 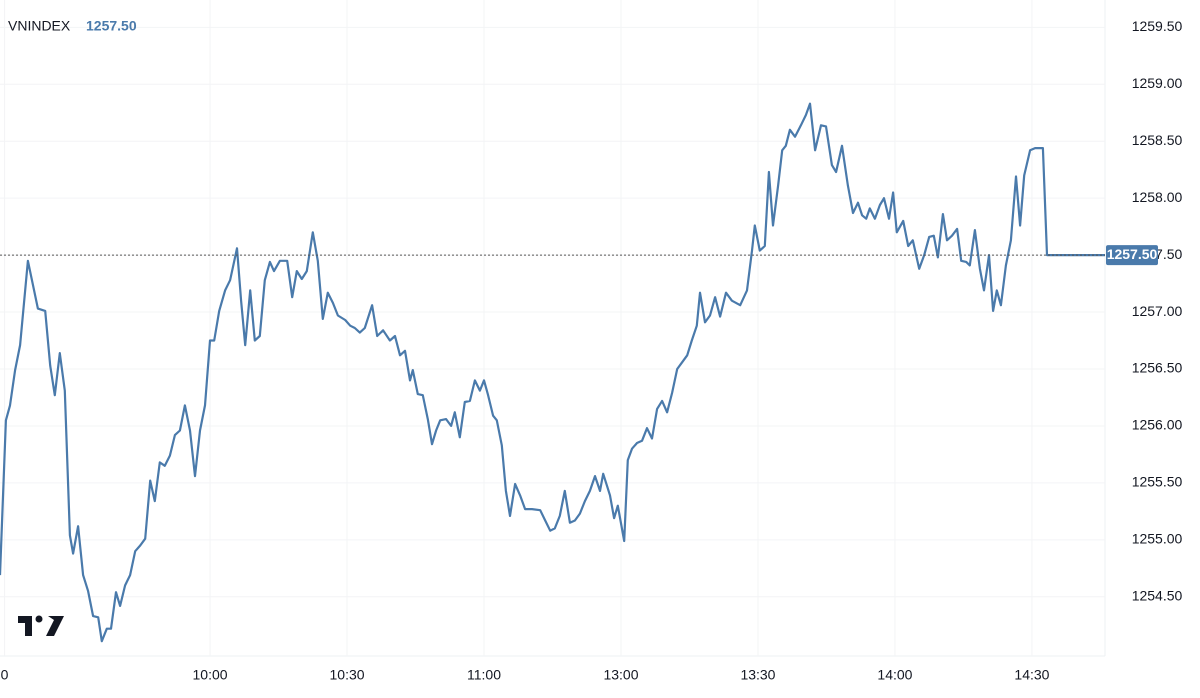 I want to click on last-price-label: 1257.50, so click(x=1132, y=254).